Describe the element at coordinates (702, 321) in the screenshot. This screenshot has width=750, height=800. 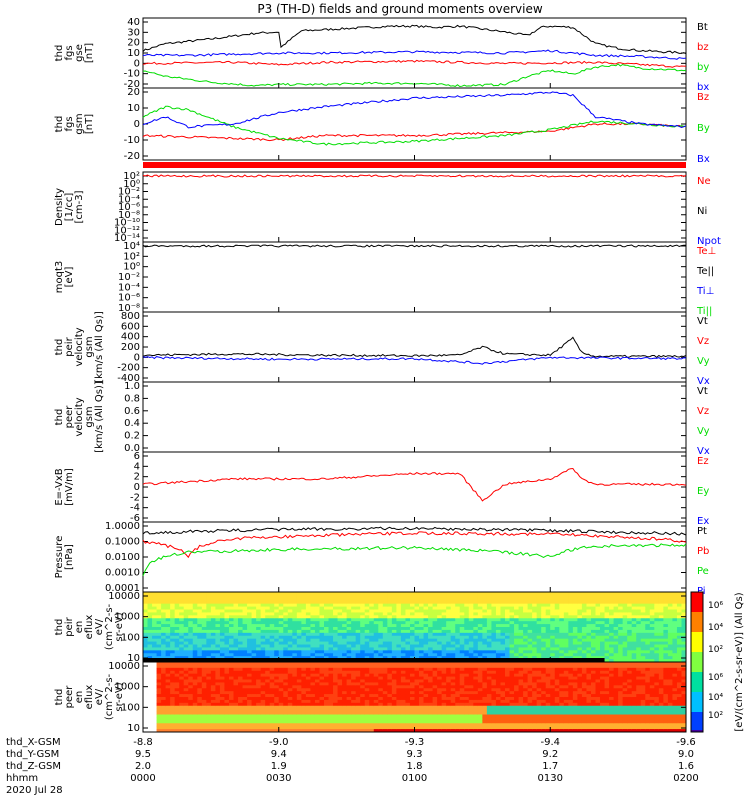
I see `legend-label: Vt` at that location.